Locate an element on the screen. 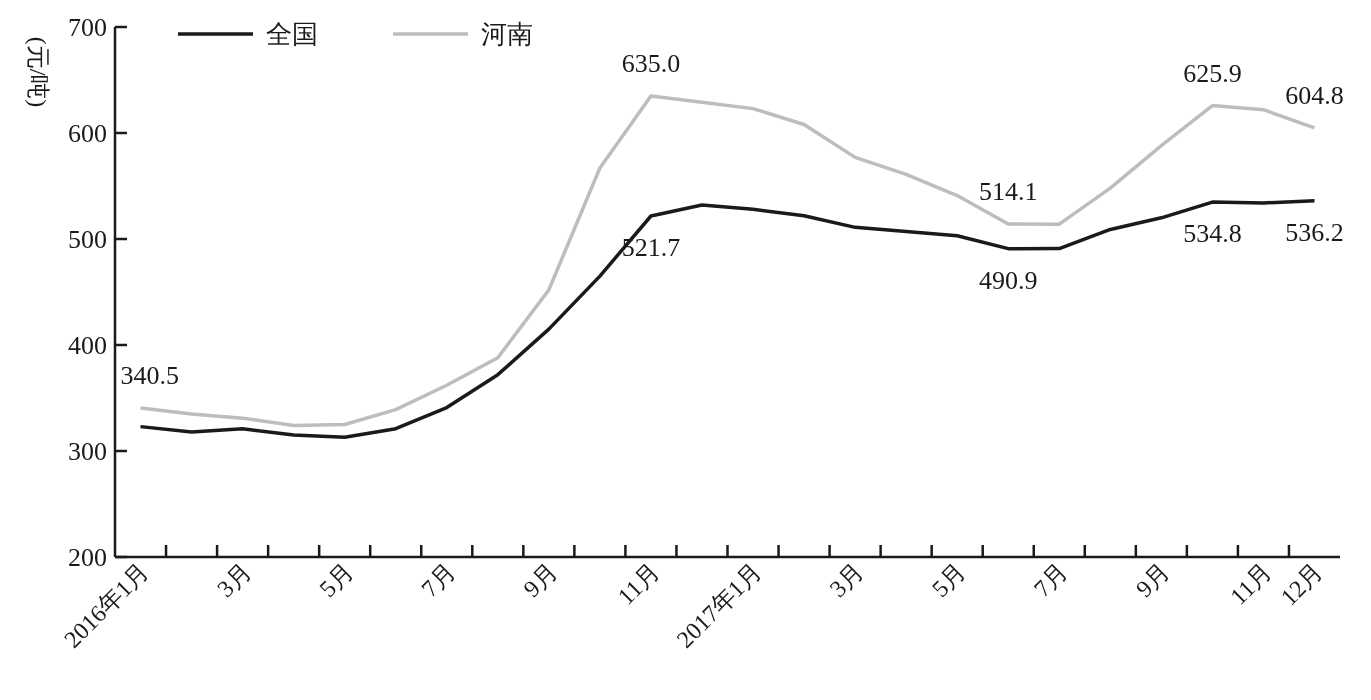  y-tick-label: 300 is located at coordinates (87, 452).